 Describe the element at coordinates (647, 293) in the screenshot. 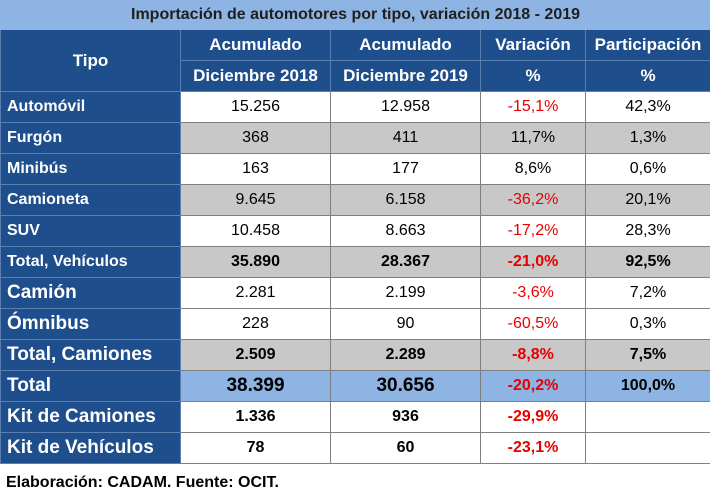

I see `cell-participacion: 7,2%` at that location.